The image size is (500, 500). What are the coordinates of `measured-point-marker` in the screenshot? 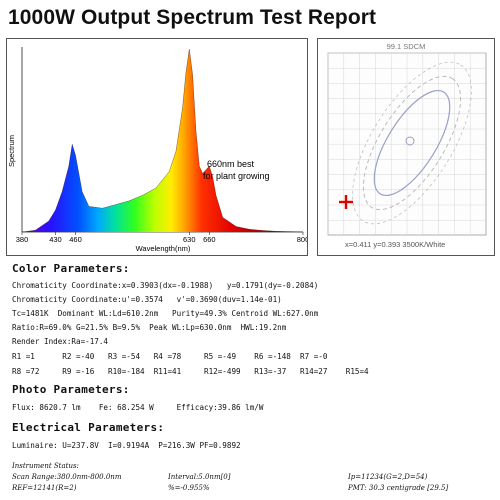 It's located at (346, 202).